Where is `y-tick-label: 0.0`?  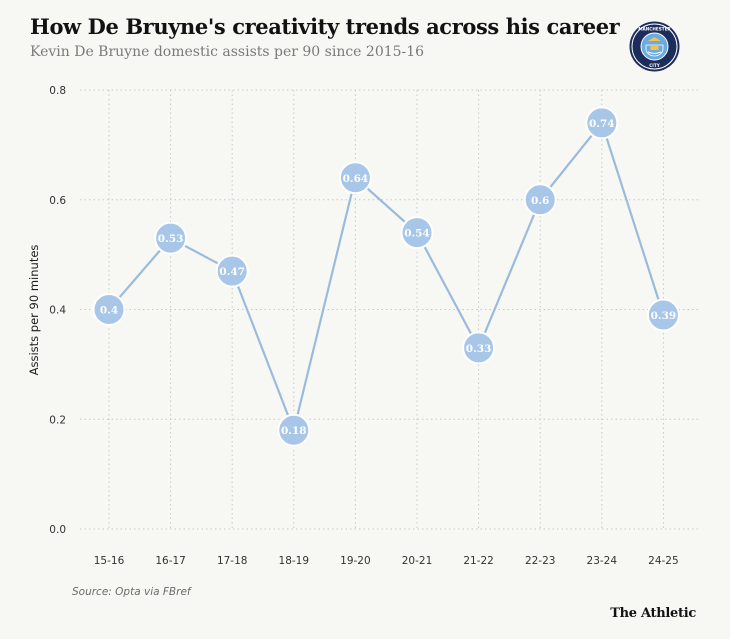
y-tick-label: 0.0 is located at coordinates (57, 530).